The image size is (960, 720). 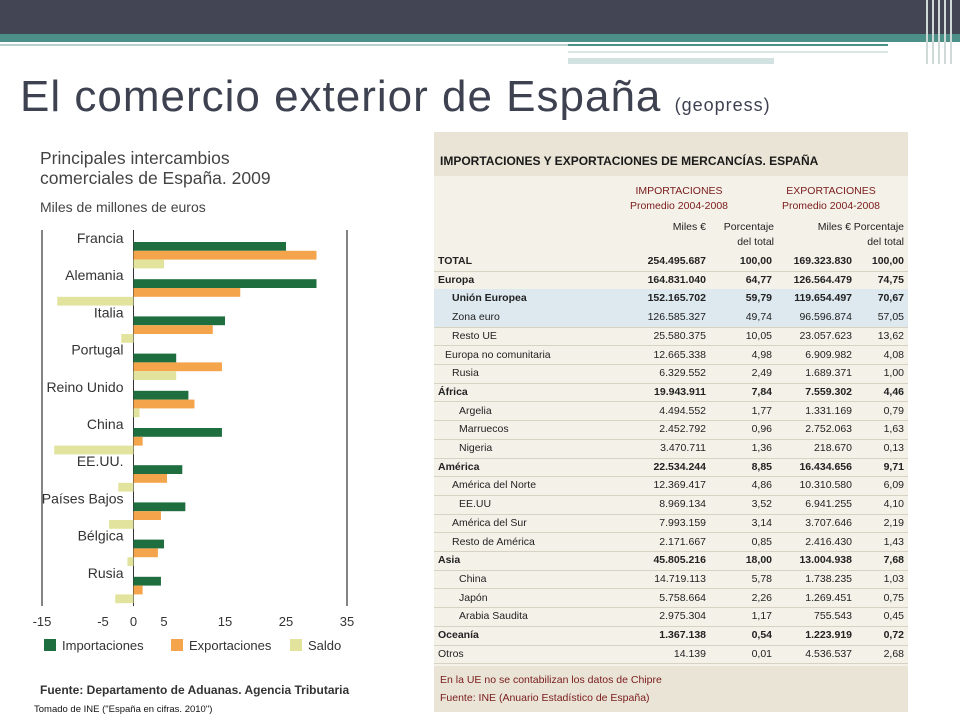 What do you see at coordinates (831, 191) in the screenshot?
I see `exports-header-line1: EXPORTACIONES` at bounding box center [831, 191].